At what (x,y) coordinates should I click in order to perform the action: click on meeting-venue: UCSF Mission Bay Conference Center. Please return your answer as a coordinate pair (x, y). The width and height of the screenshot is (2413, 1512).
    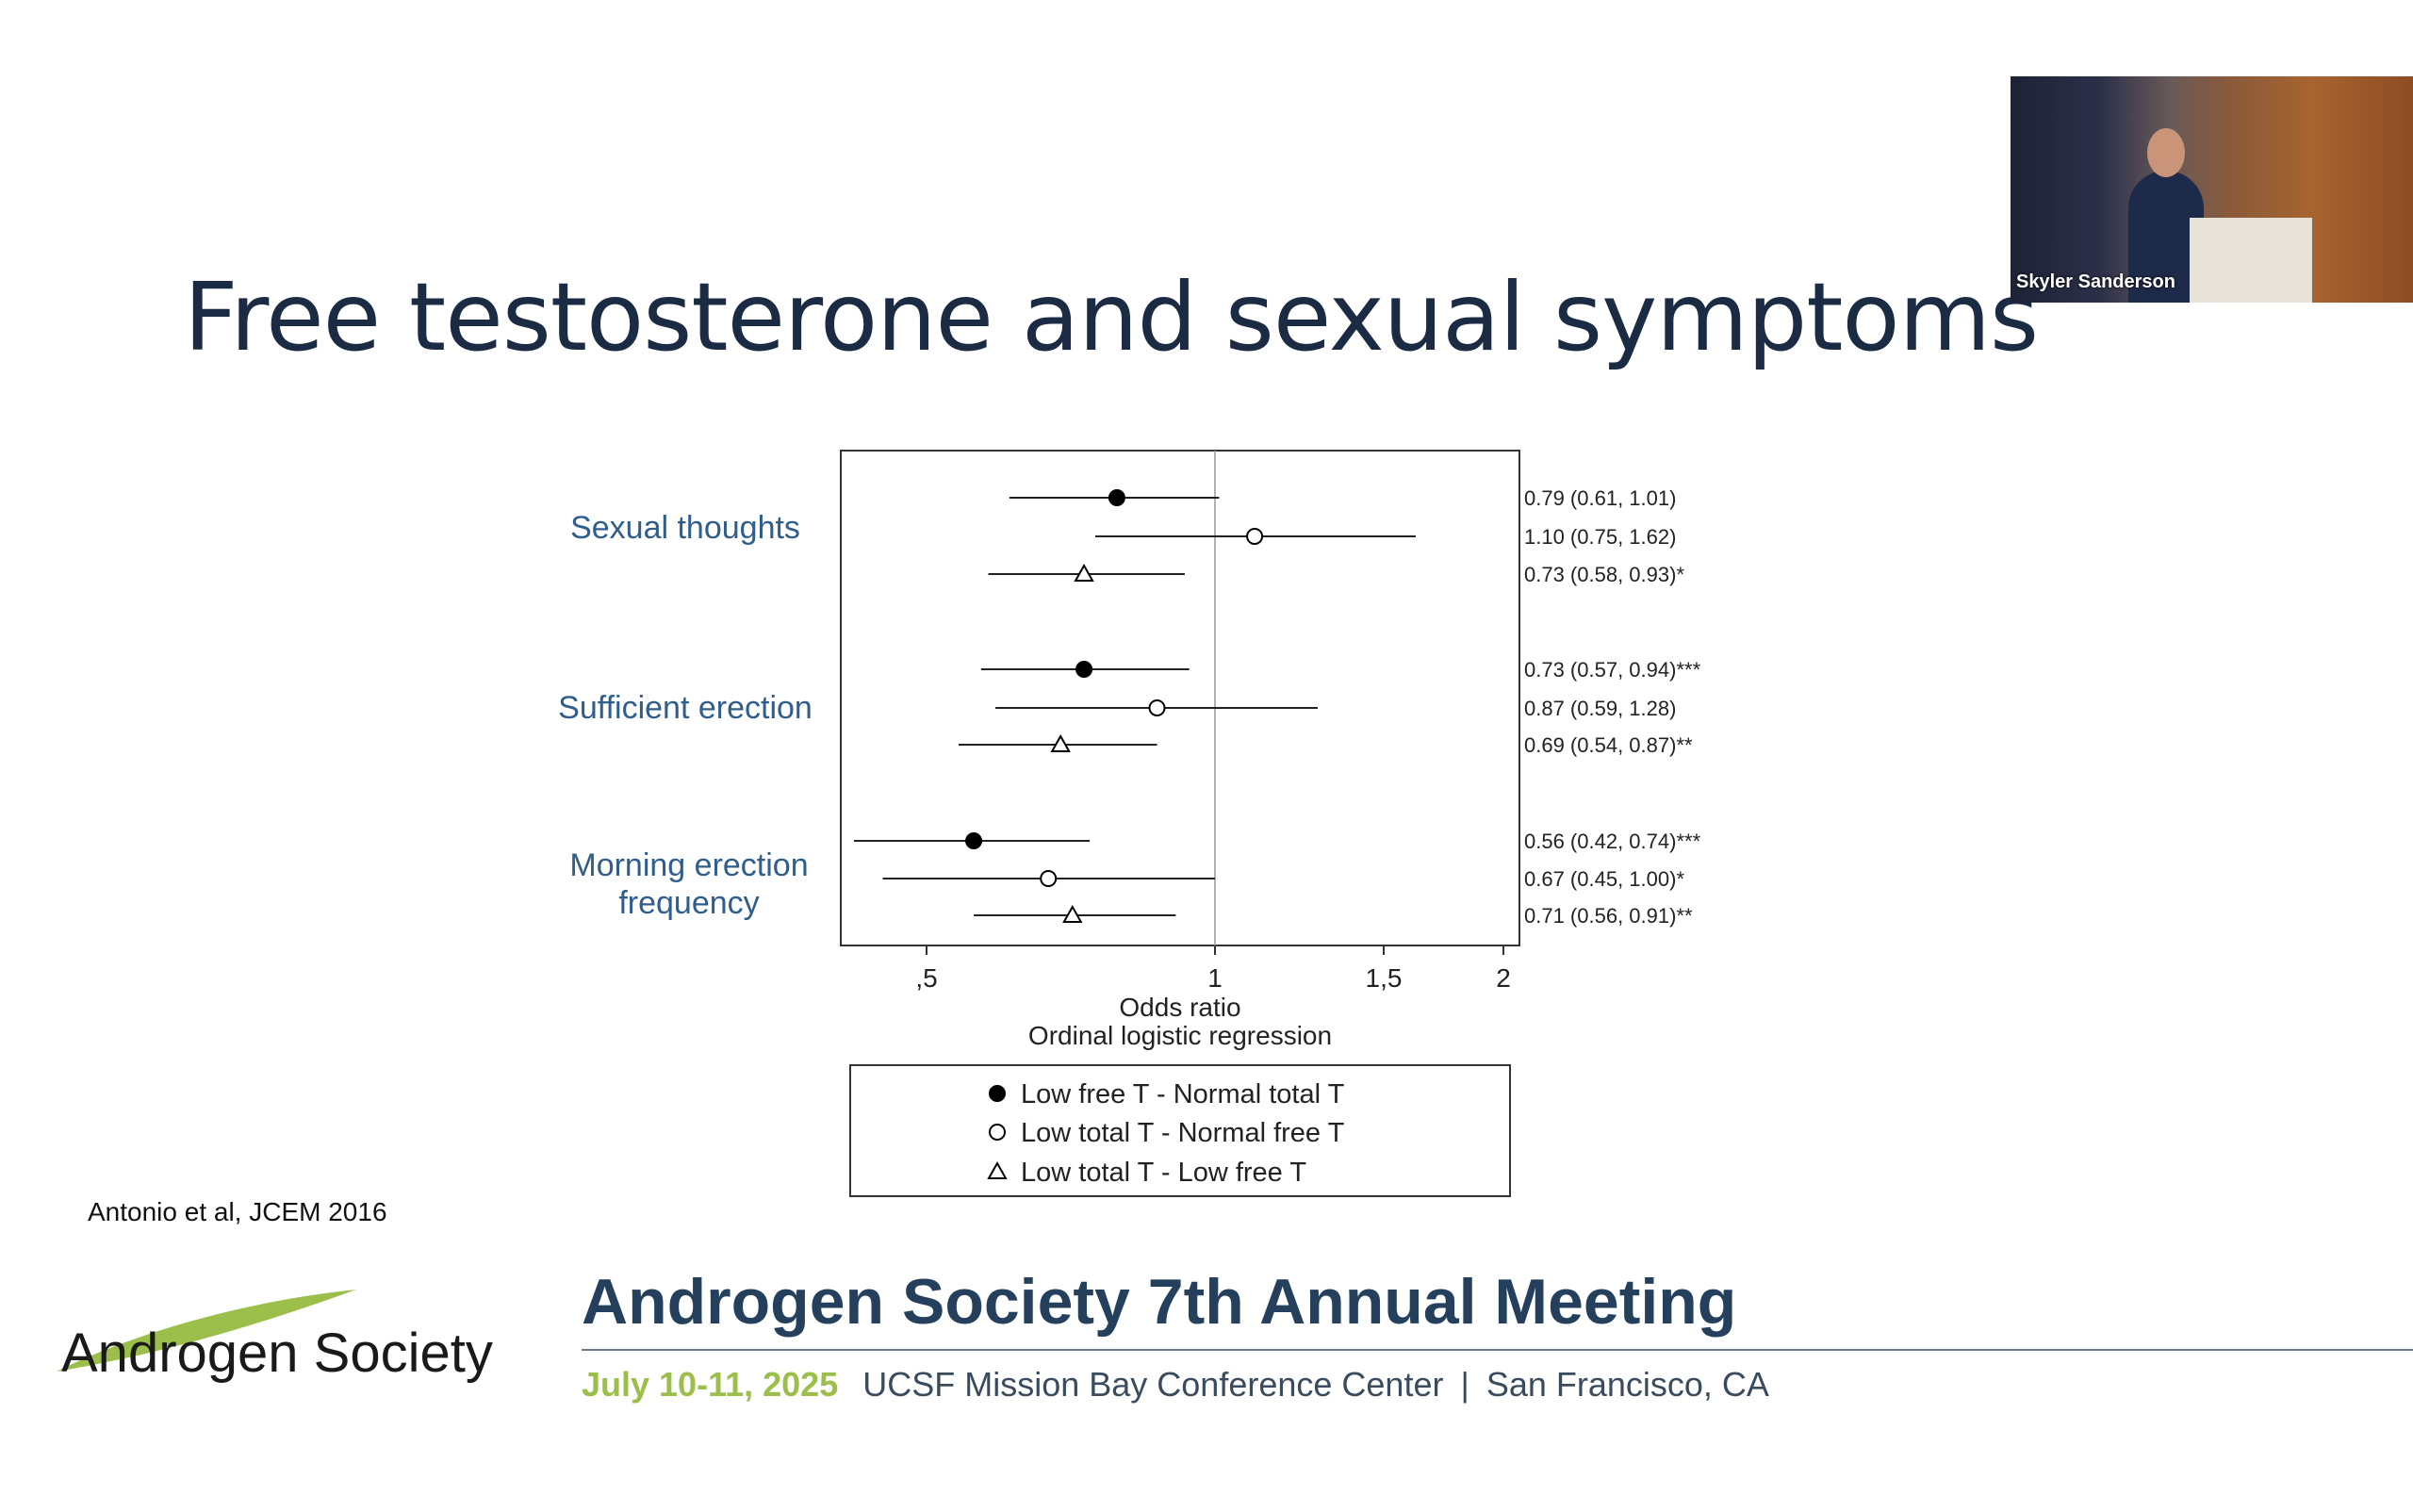
    Looking at the image, I should click on (1153, 1385).